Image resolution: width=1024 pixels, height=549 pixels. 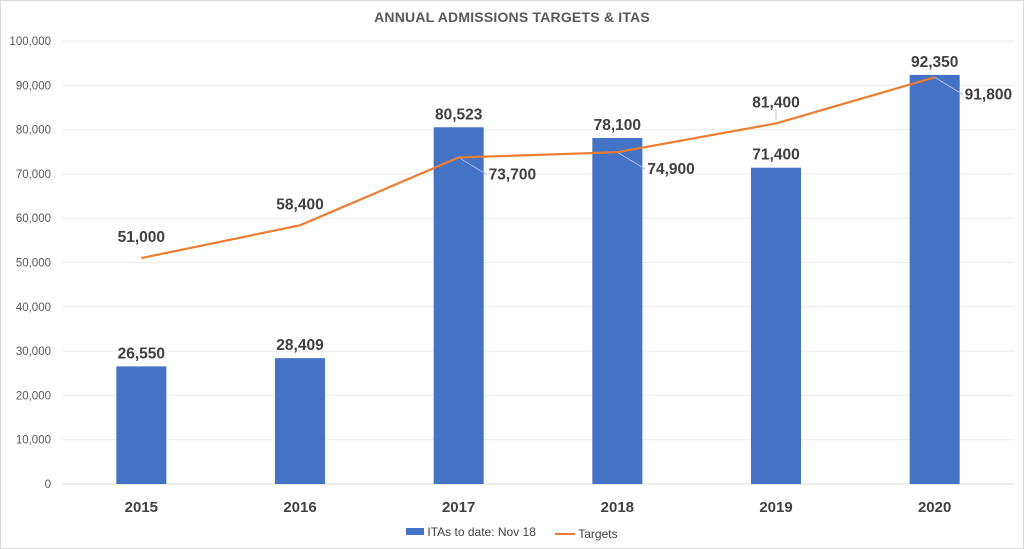 What do you see at coordinates (934, 62) in the screenshot?
I see `bar-data-label: 92,350` at bounding box center [934, 62].